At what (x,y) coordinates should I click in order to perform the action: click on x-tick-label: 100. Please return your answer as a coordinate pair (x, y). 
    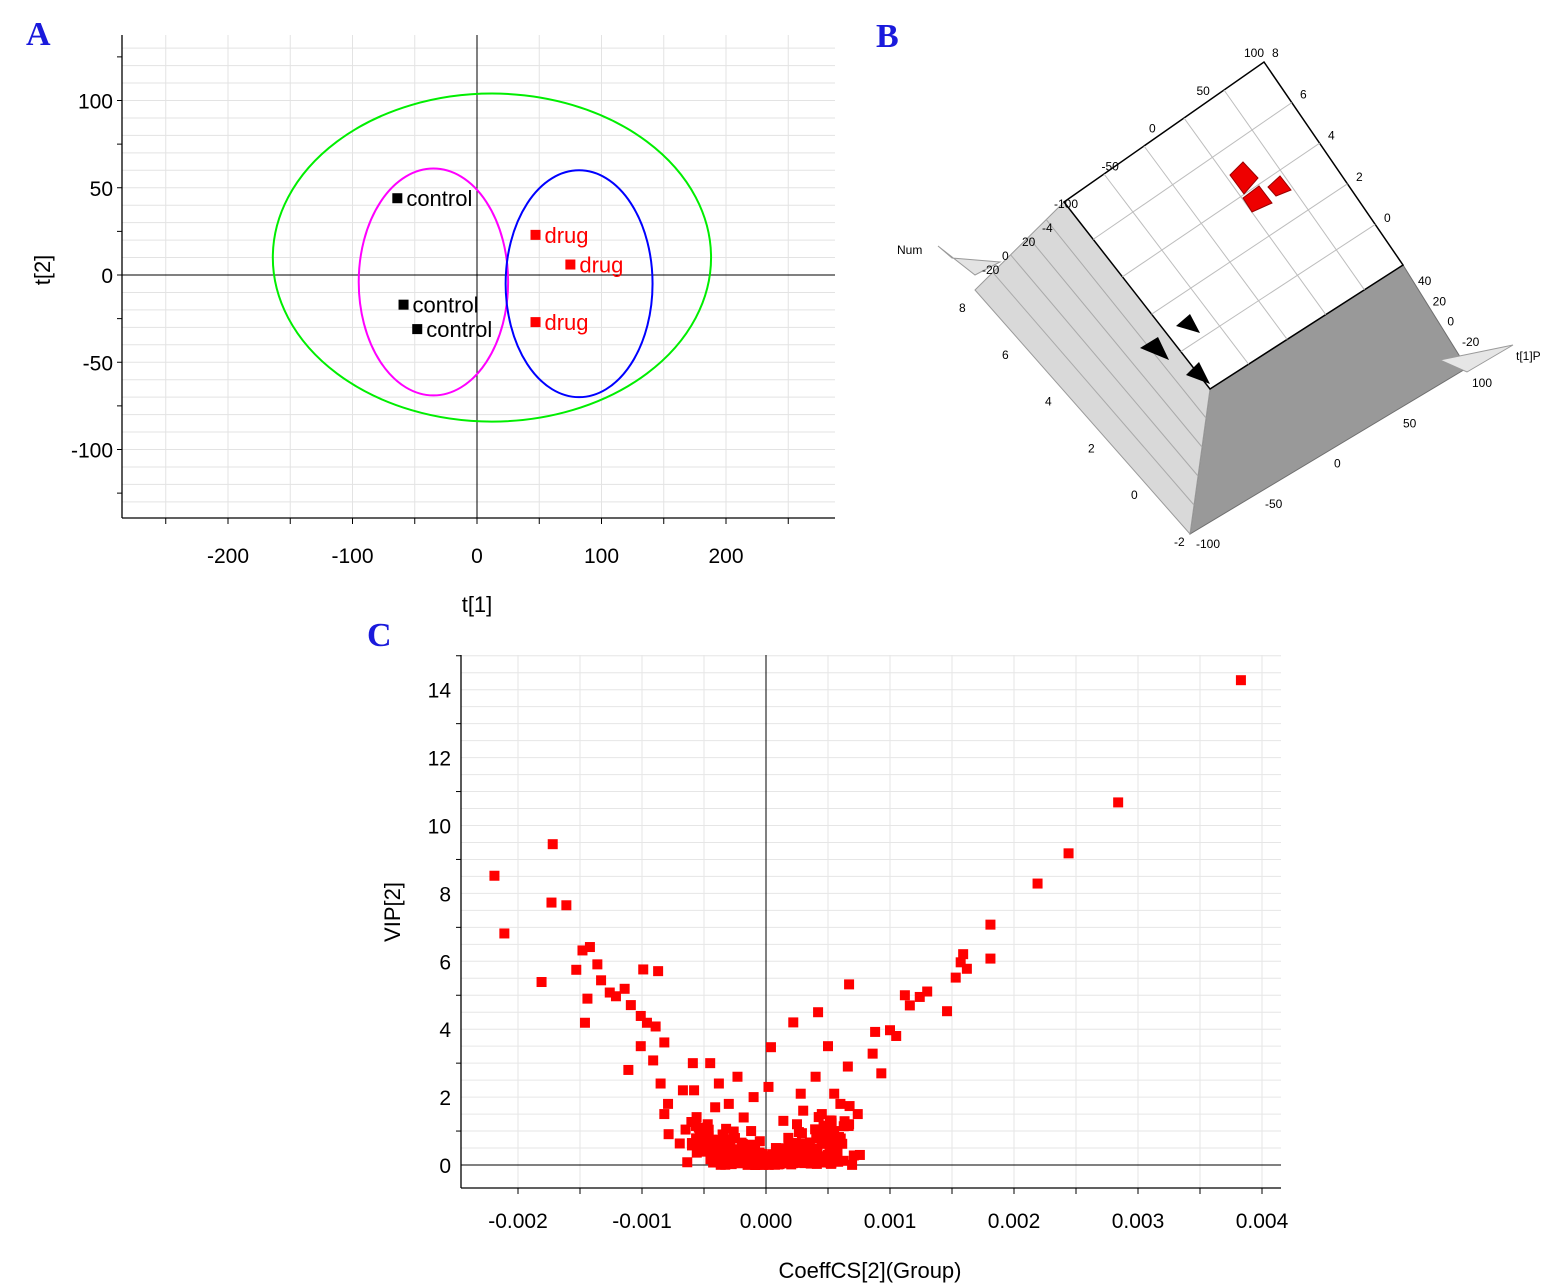
    Looking at the image, I should click on (601, 556).